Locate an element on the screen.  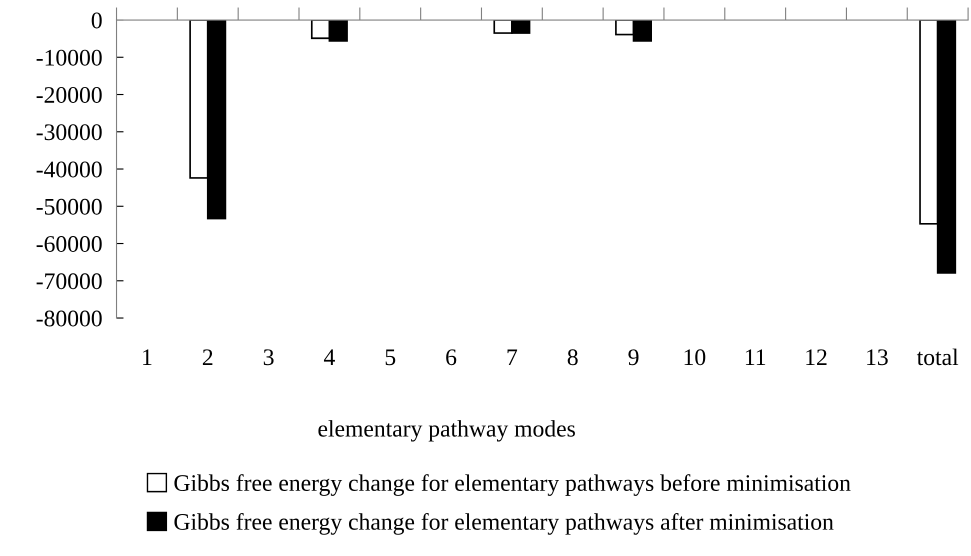
legend-label: Gibbs free energy change for elementary pathways after minimisation is located at coordinates (504, 524).